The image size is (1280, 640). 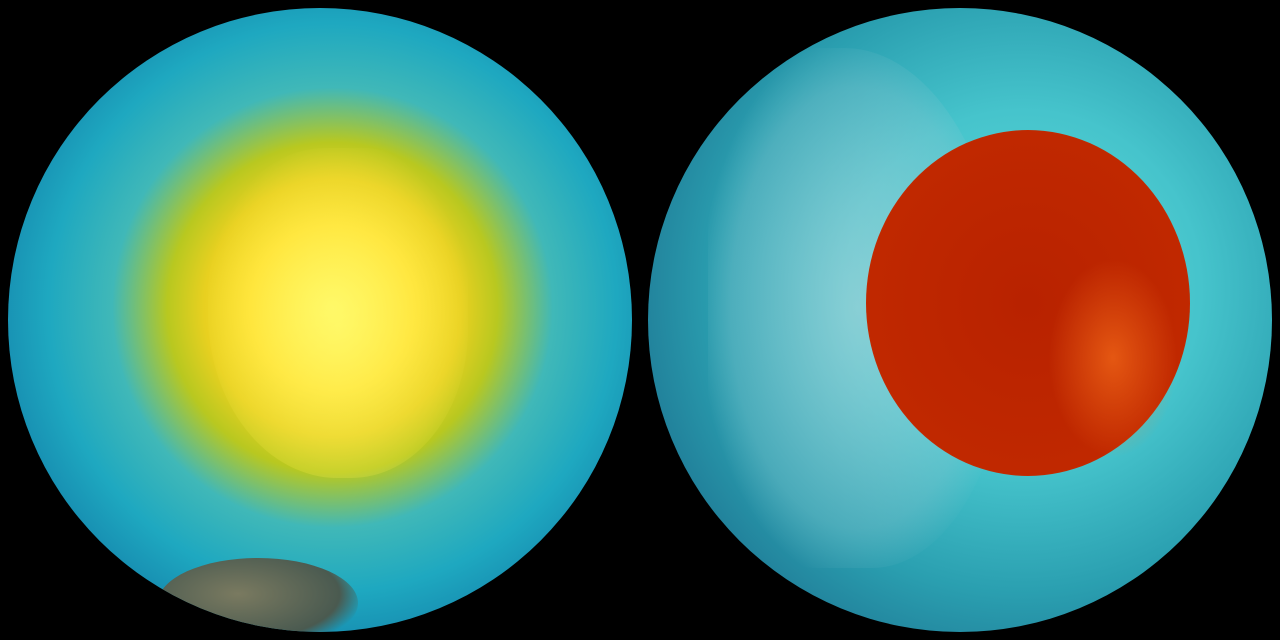 I want to click on continent-edge, so click(x=258, y=595).